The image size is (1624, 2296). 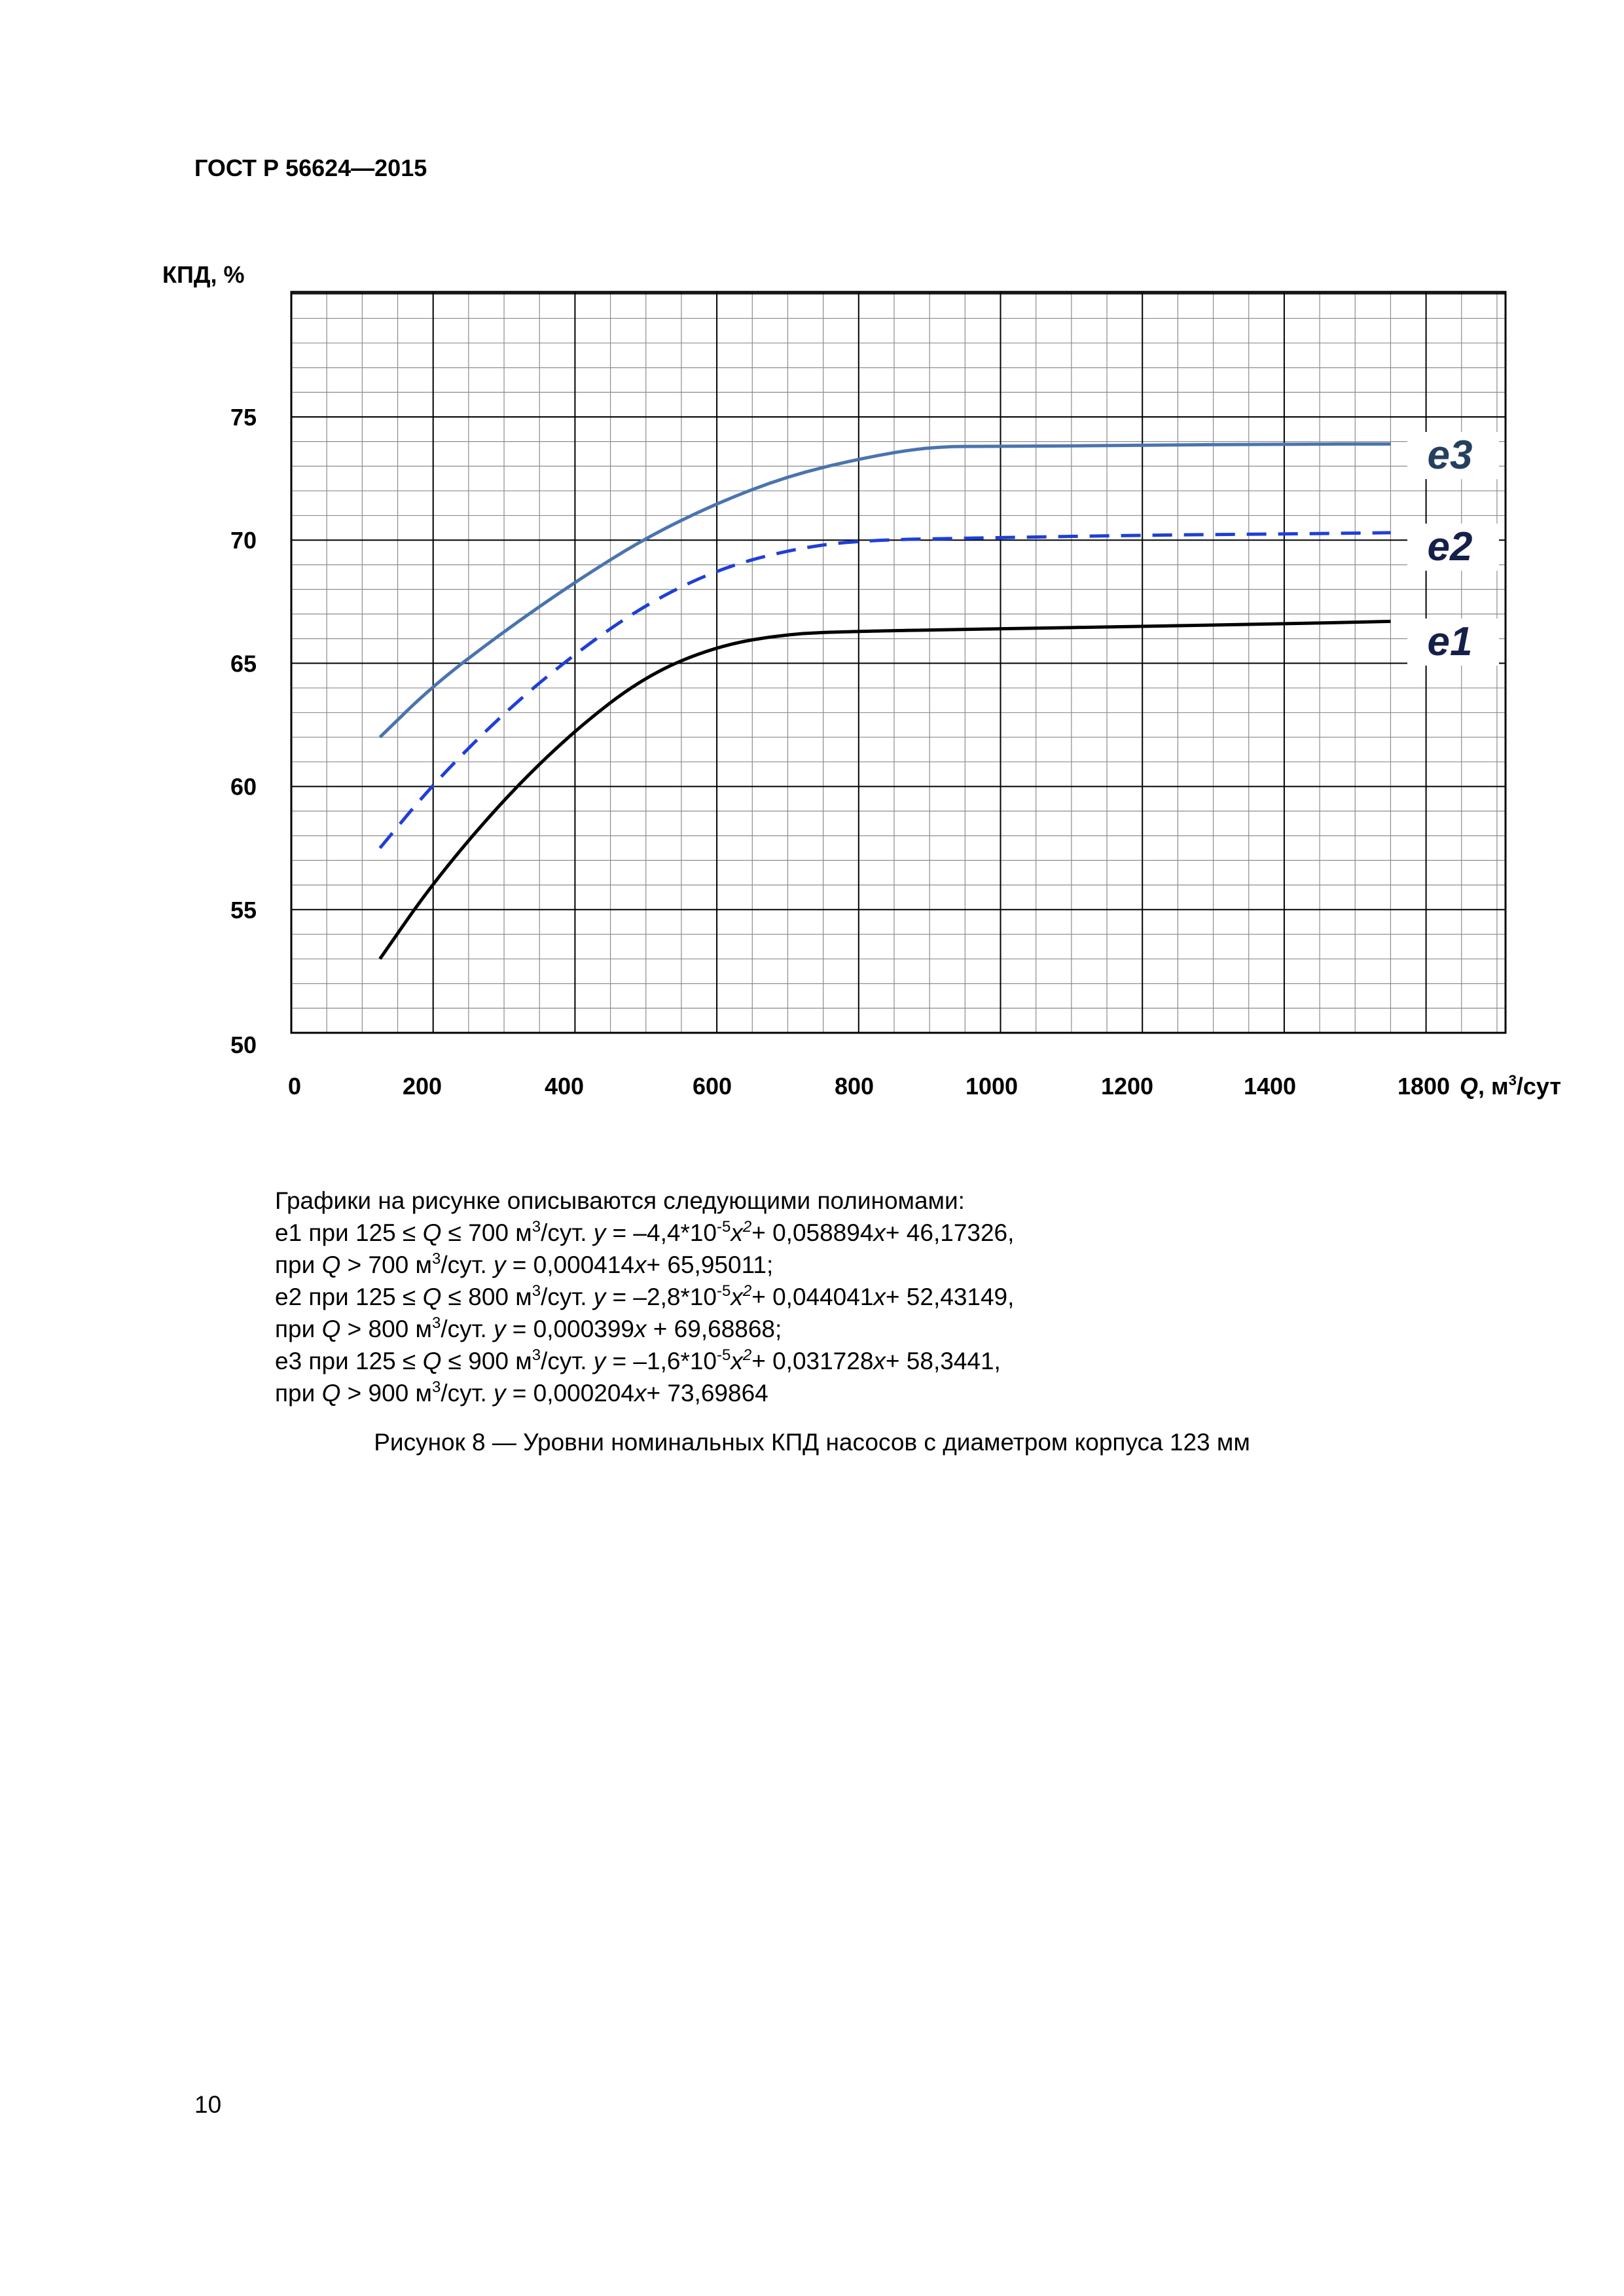 I want to click on legend-fragment: ≤ 900 м, so click(x=486, y=1361).